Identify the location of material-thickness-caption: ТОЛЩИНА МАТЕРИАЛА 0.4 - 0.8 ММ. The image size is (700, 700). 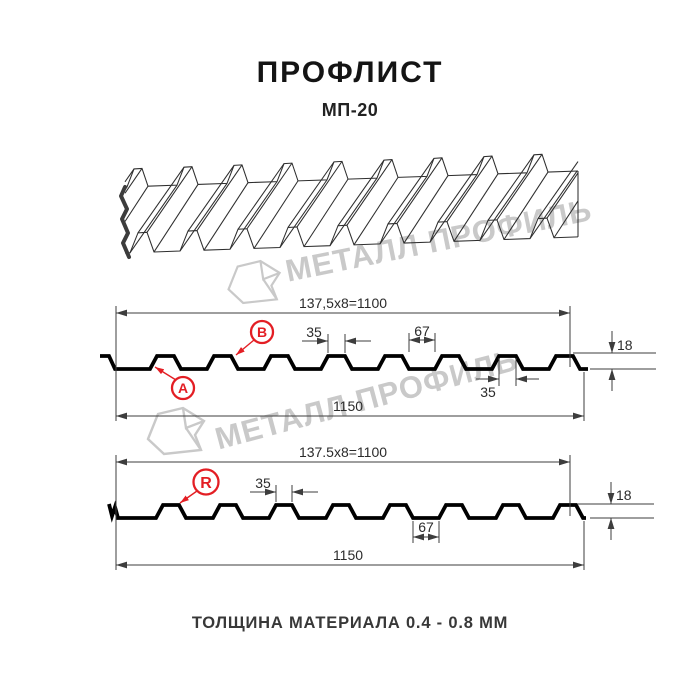
(350, 623).